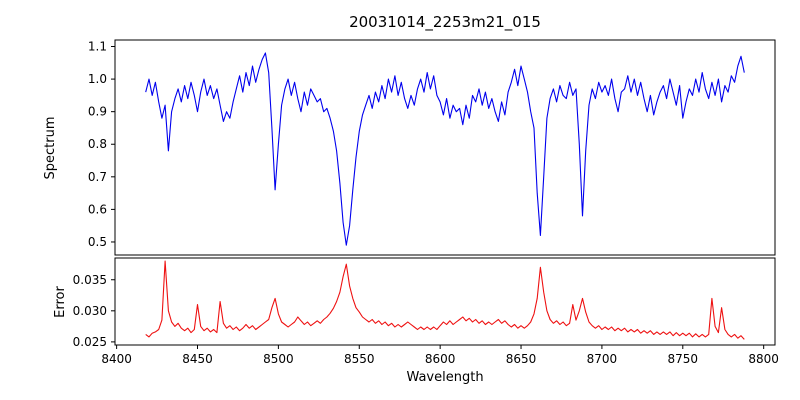  Describe the element at coordinates (60, 302) in the screenshot. I see `error-axis-label: Error` at that location.